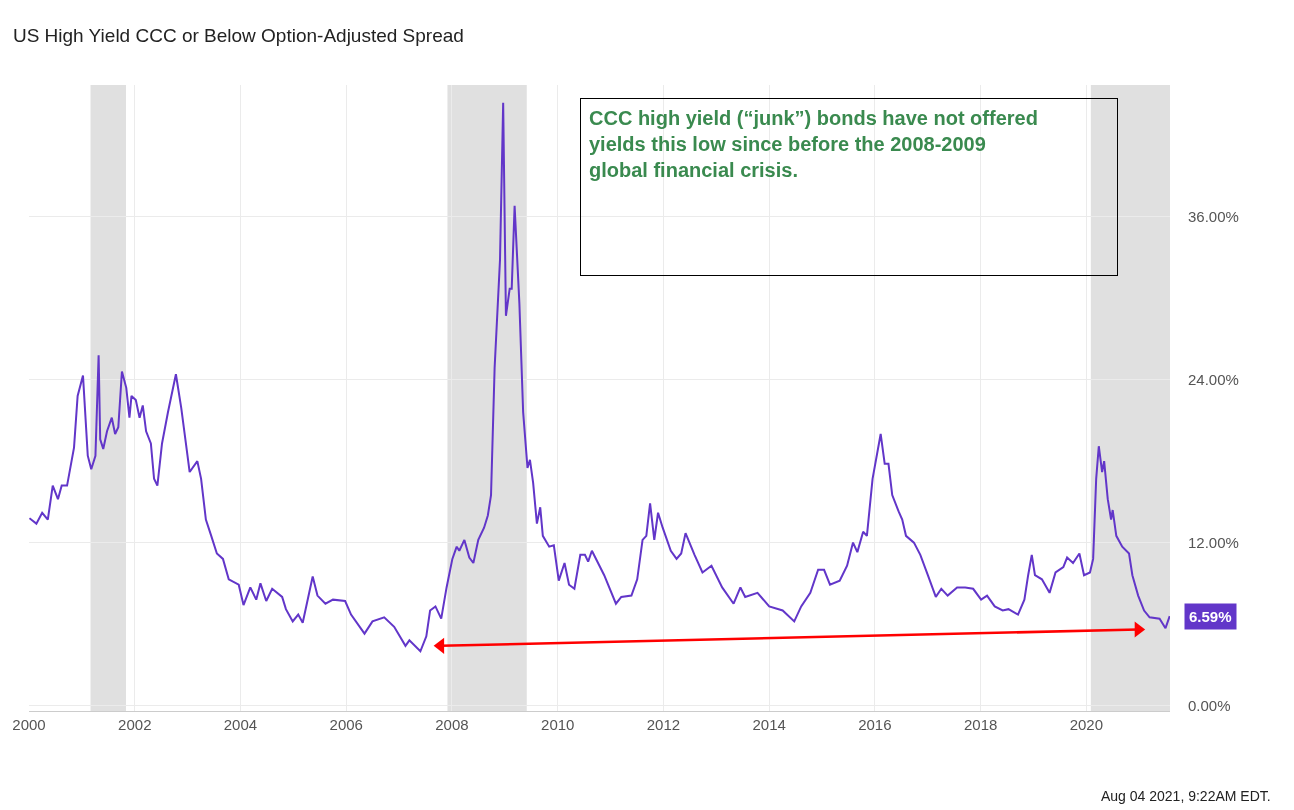 This screenshot has width=1294, height=810. Describe the element at coordinates (663, 724) in the screenshot. I see `x-tick-label: 2012` at that location.